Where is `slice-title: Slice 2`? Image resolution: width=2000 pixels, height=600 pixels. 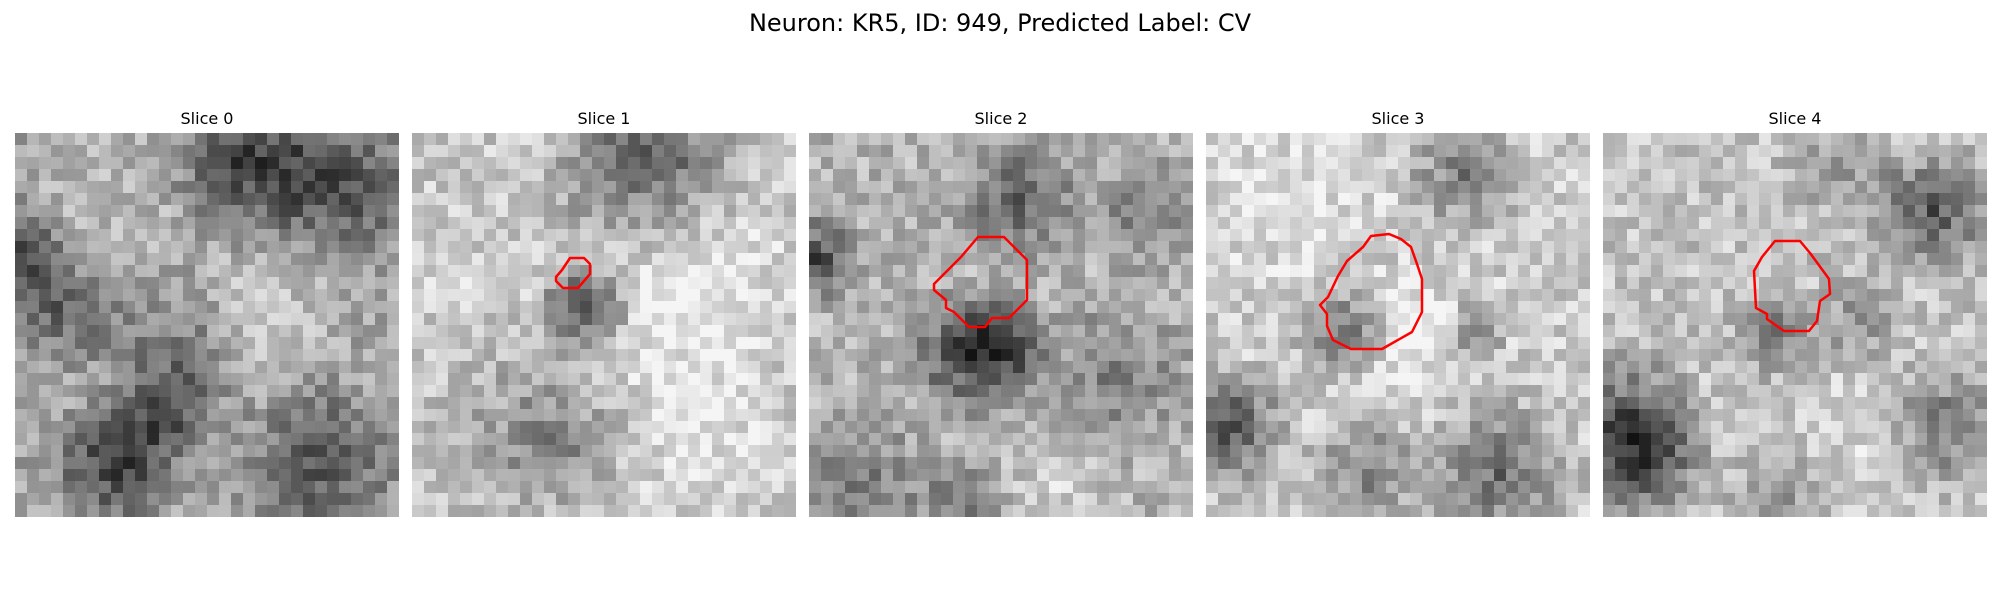
slice-title: Slice 2 is located at coordinates (1001, 118).